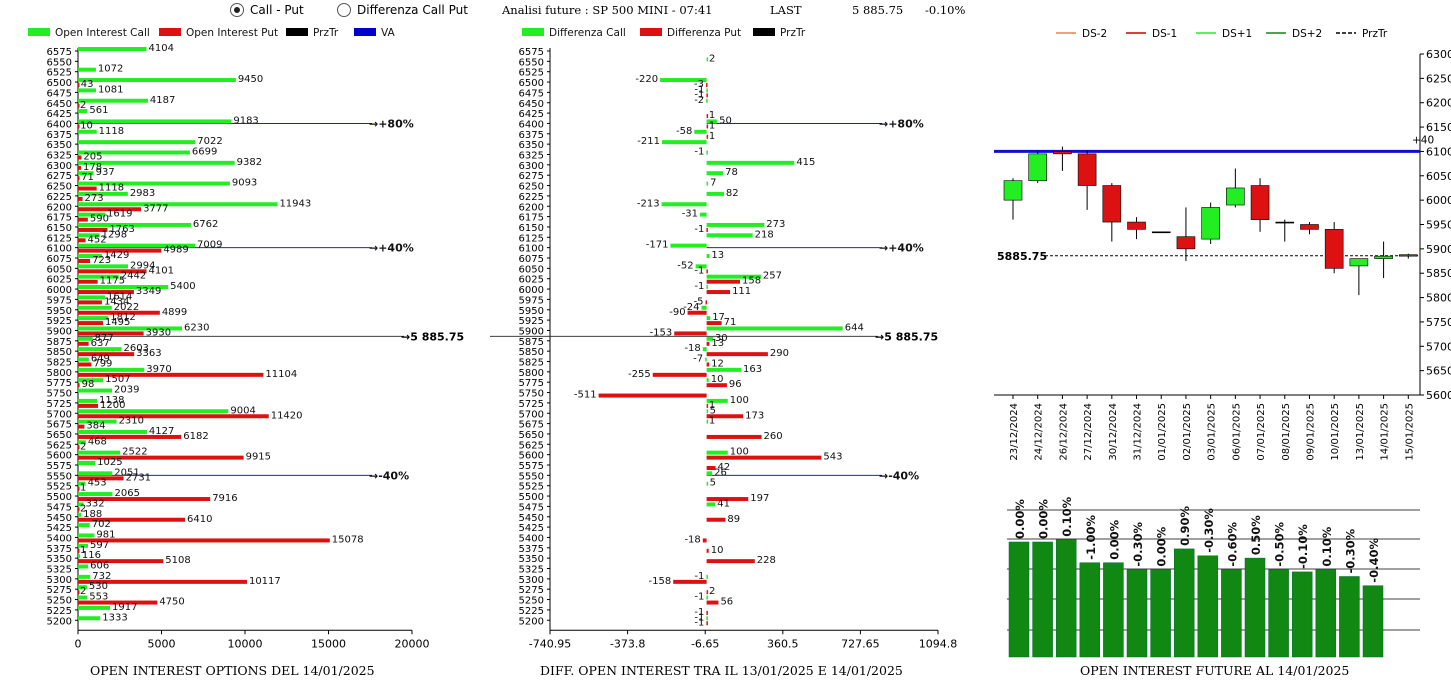 The image size is (1451, 683). What do you see at coordinates (1113, 432) in the screenshot?
I see `x-tick-label: 30/12/2024` at bounding box center [1113, 432].